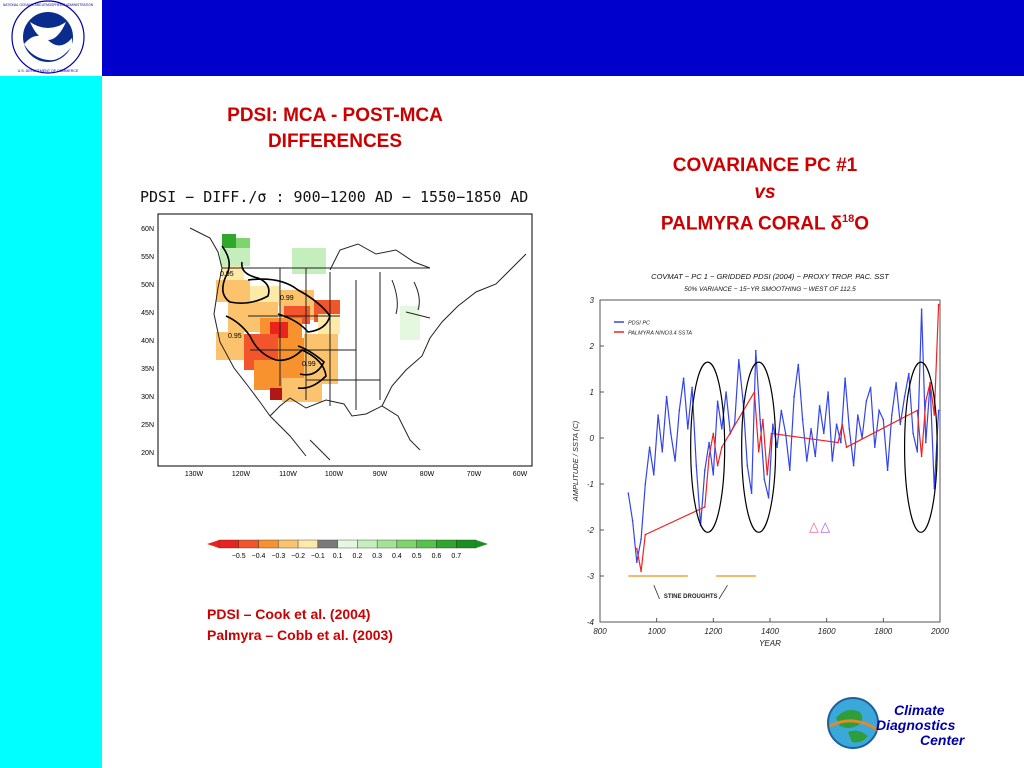 The image size is (1024, 768). I want to click on cdc-line-climate: Climate, so click(919, 710).